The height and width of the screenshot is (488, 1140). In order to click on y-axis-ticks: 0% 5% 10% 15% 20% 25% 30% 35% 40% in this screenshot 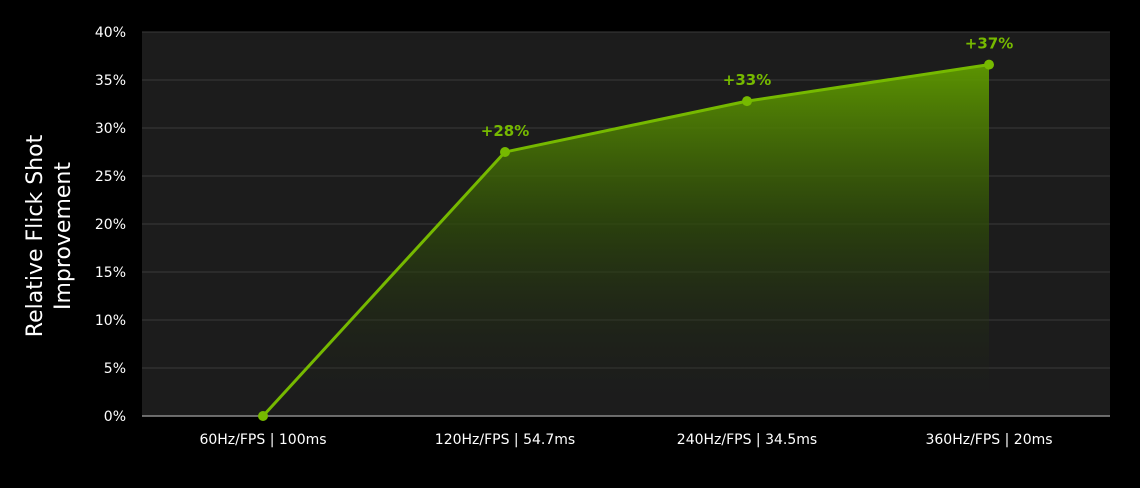, I will do `click(110, 225)`.